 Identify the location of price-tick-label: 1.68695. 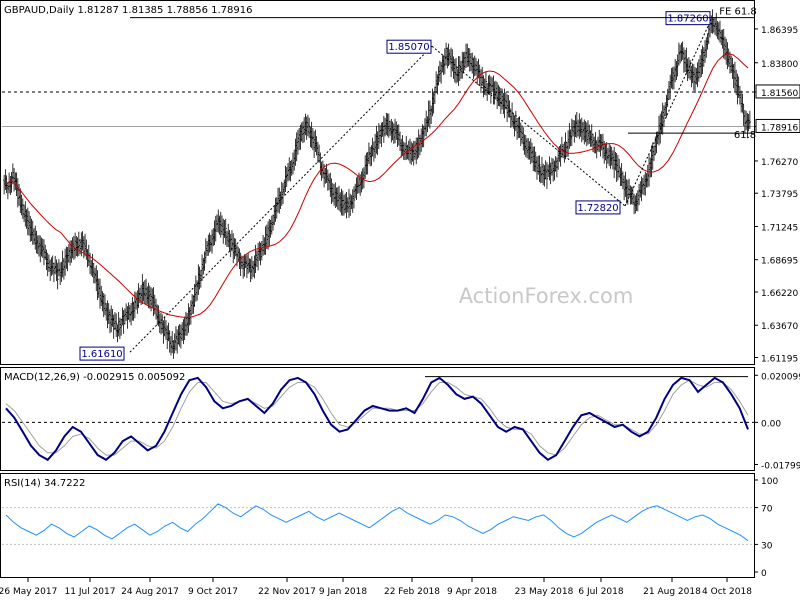
(779, 262).